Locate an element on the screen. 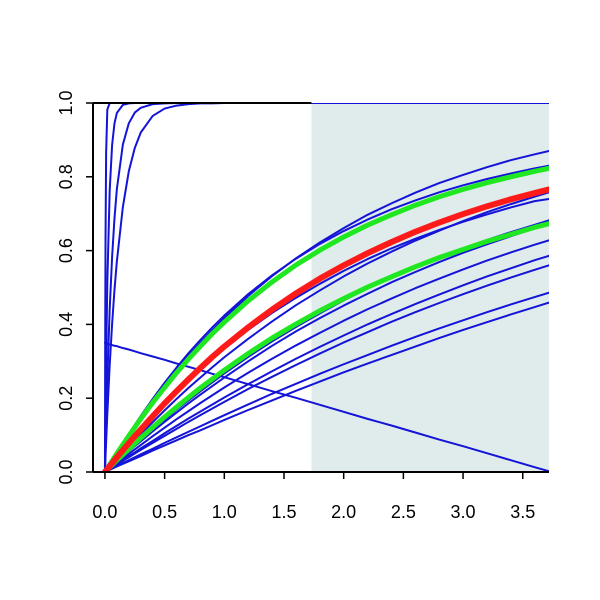  x-tick-label: 0.5 is located at coordinates (164, 512).